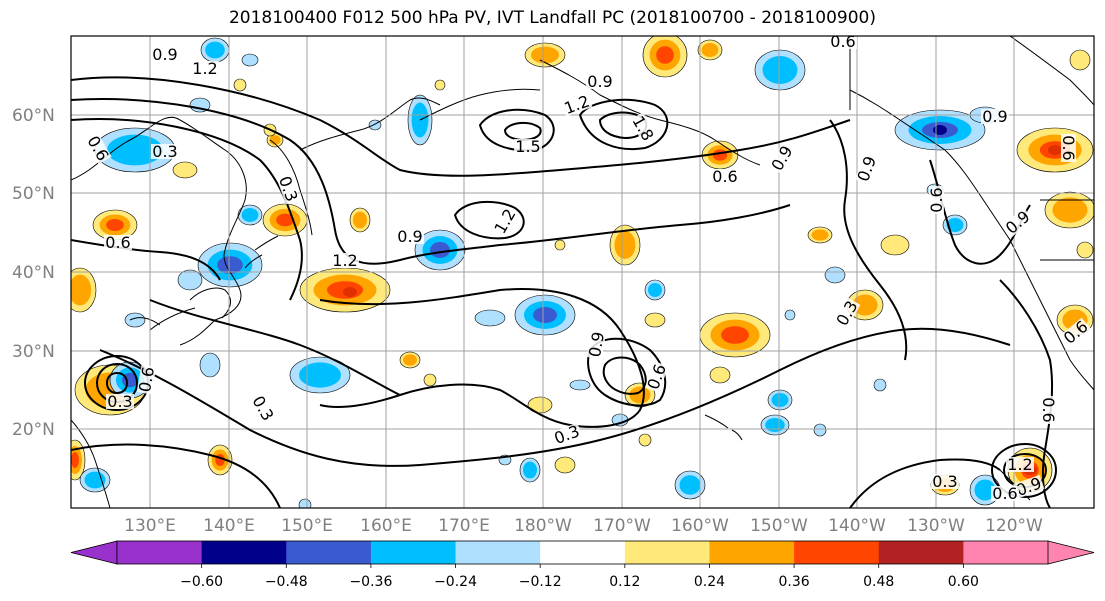  I want to click on coastline-alaska, so click(590, 112).